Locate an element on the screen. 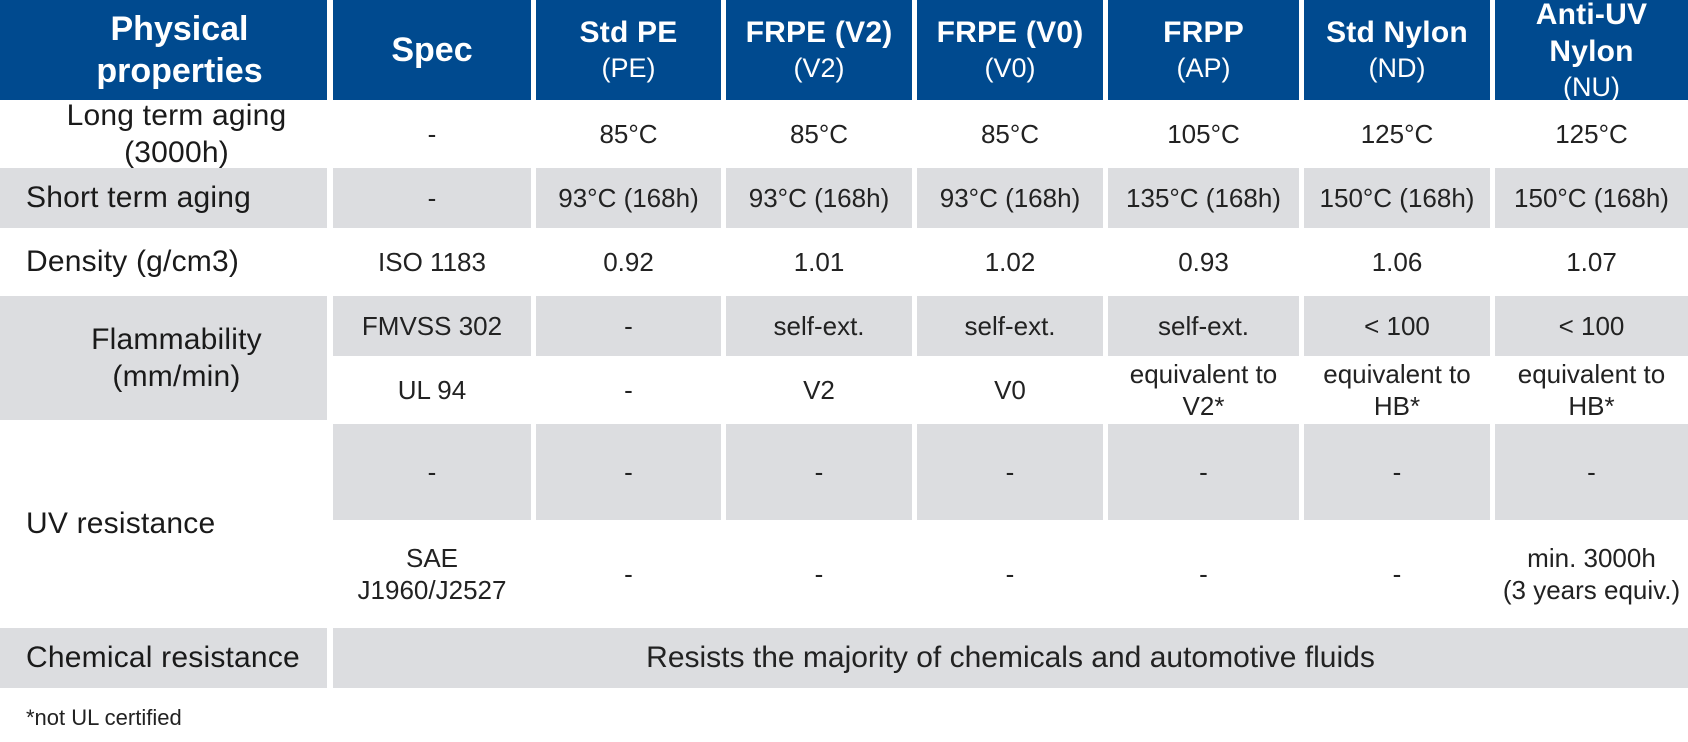  row-spec-value: SAE J1960/J2527 is located at coordinates (432, 574).